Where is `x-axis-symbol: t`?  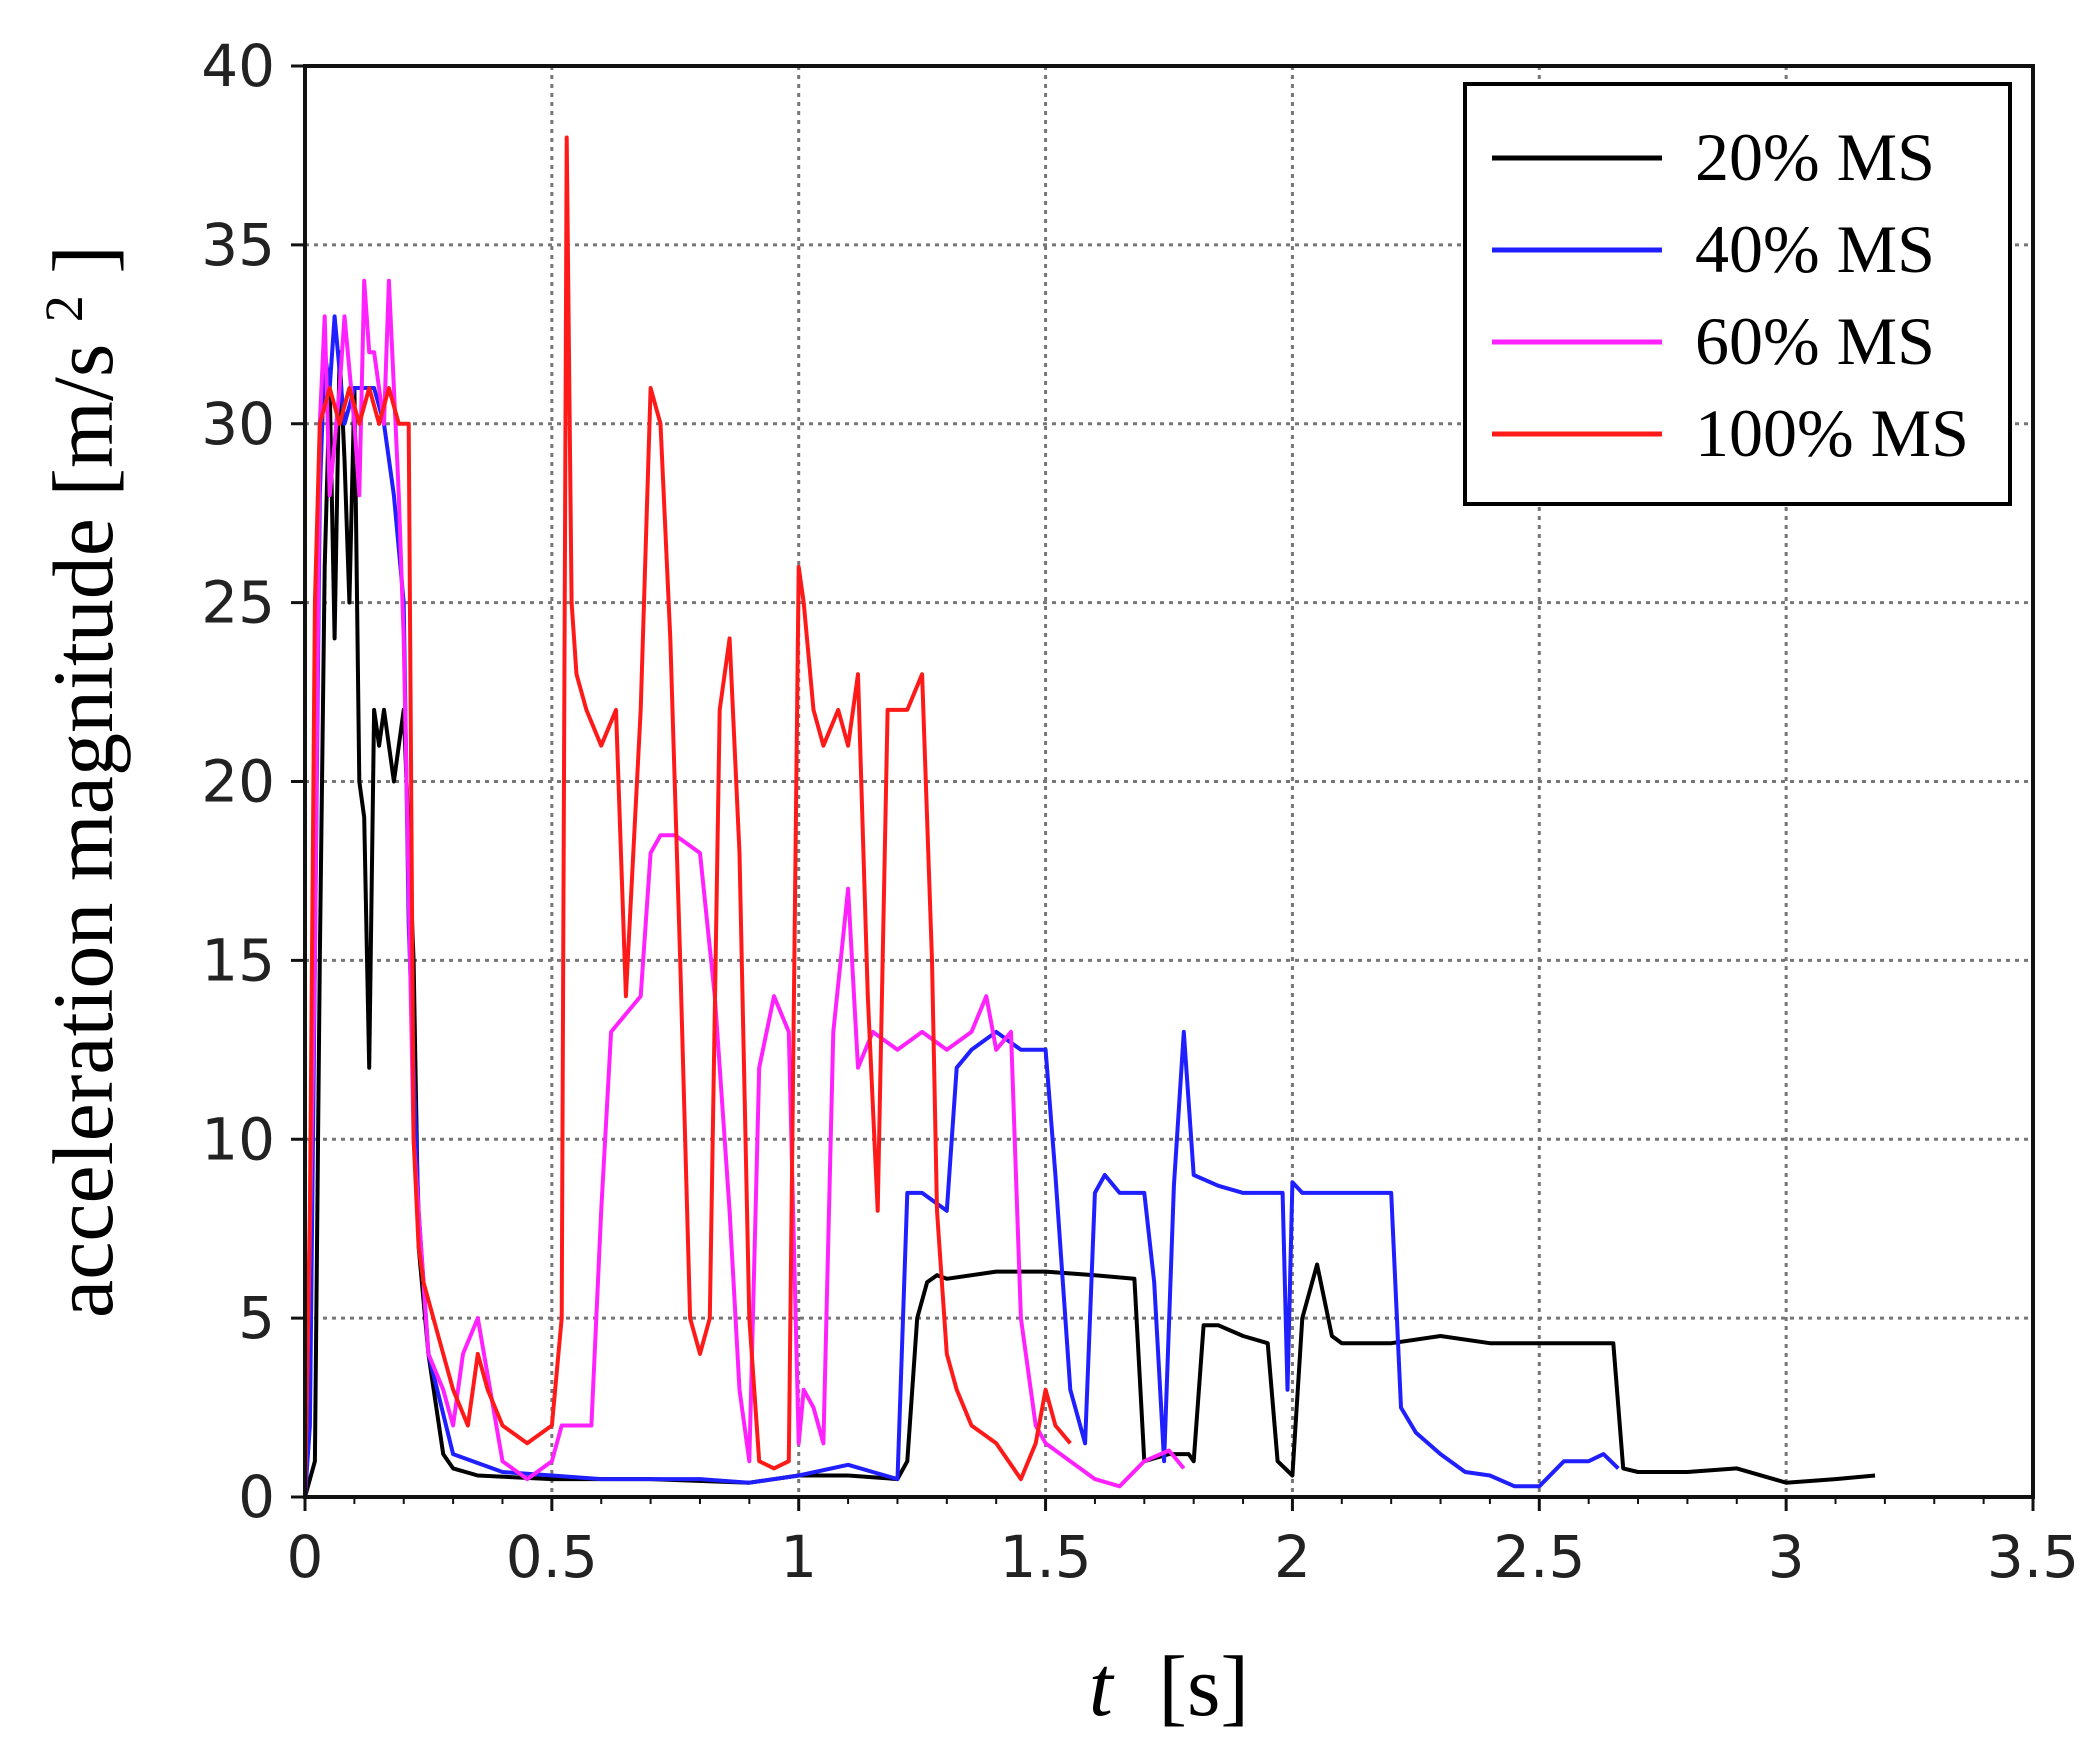
x-axis-symbol: t is located at coordinates (1102, 1686).